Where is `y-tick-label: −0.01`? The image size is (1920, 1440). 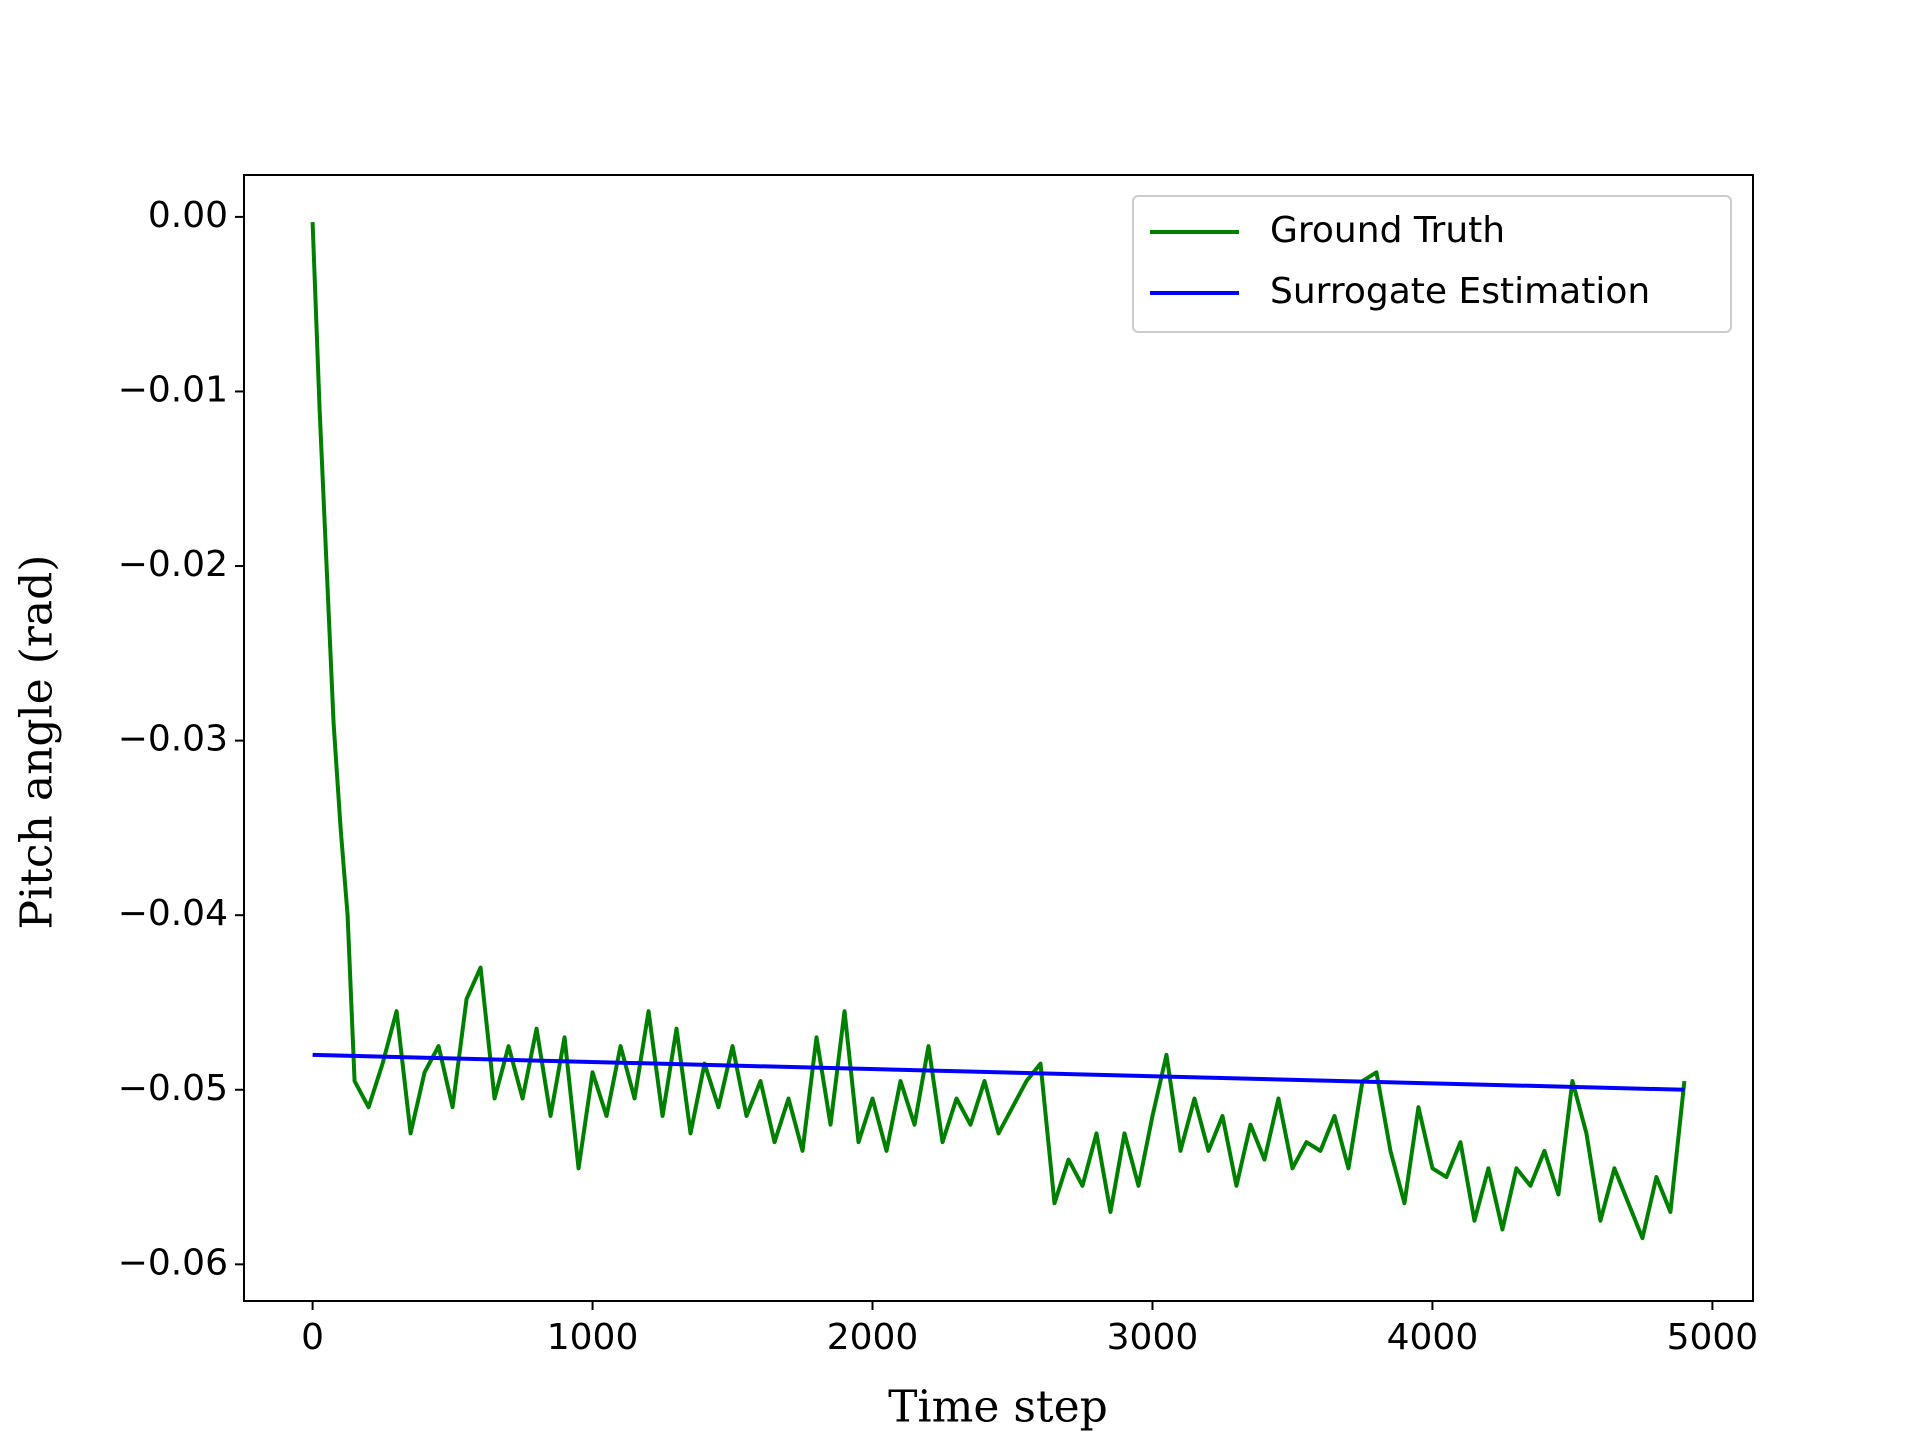
y-tick-label: −0.01 is located at coordinates (173, 389).